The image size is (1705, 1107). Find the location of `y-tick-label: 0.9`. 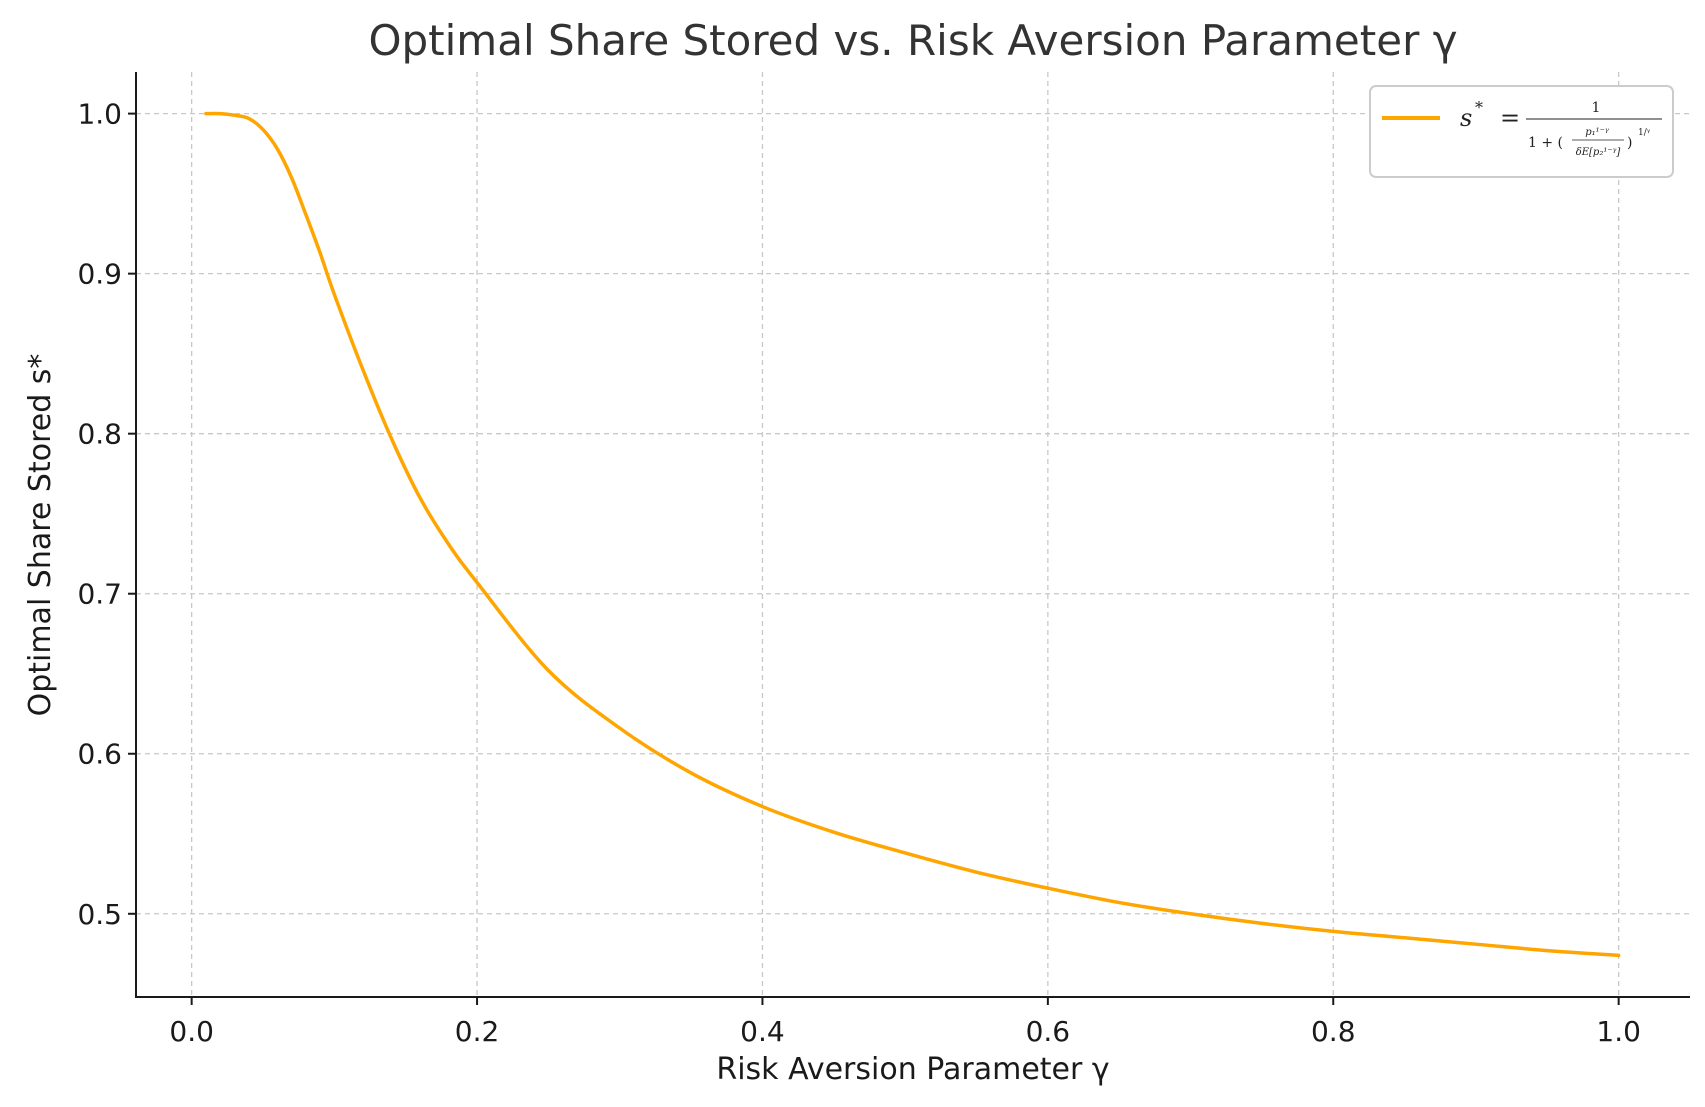

y-tick-label: 0.9 is located at coordinates (99, 274).